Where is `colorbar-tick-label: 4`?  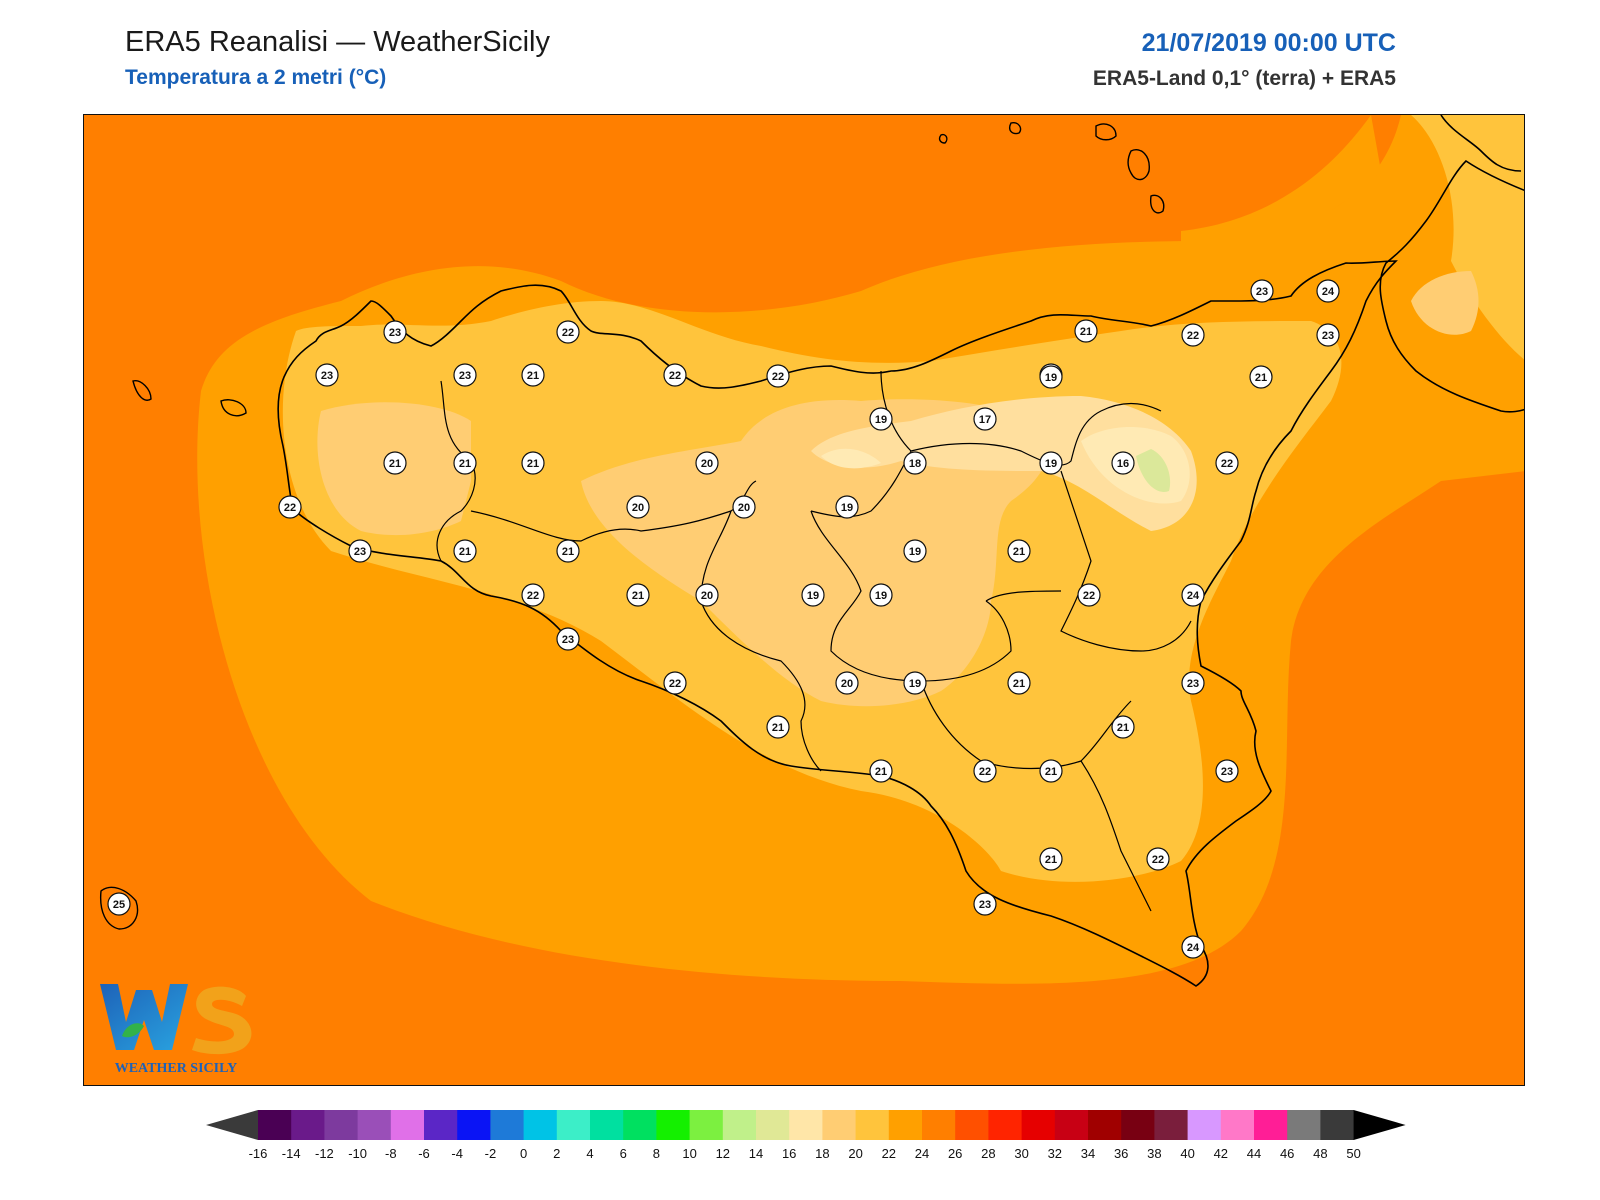 colorbar-tick-label: 4 is located at coordinates (589, 1153).